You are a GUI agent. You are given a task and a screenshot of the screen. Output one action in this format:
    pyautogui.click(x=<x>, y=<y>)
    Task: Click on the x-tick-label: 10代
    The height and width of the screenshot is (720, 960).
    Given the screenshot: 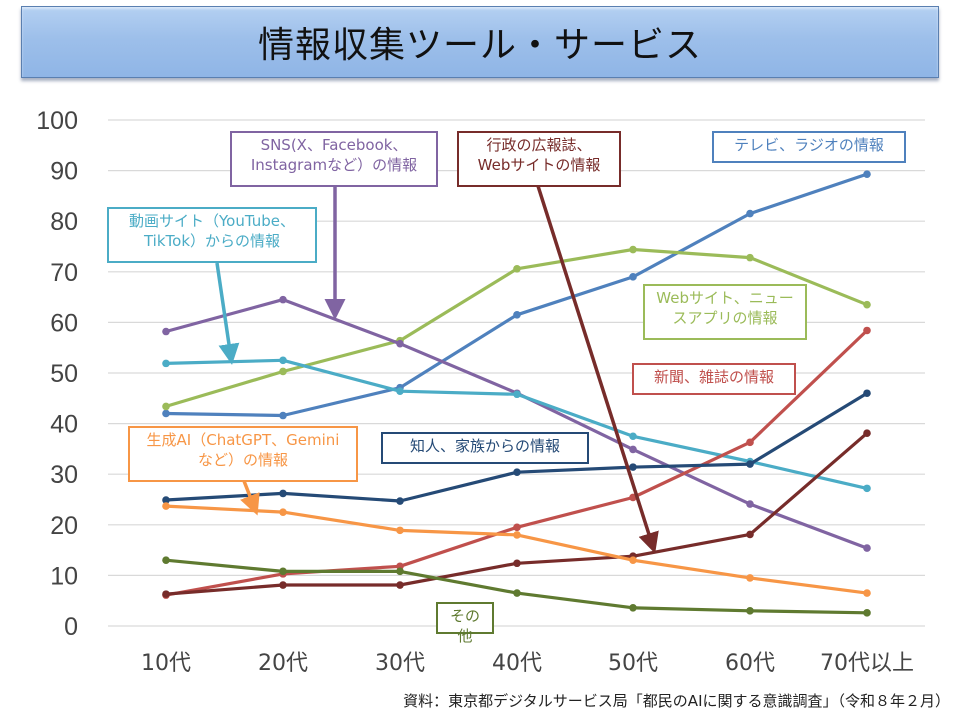 What is the action you would take?
    pyautogui.click(x=166, y=663)
    